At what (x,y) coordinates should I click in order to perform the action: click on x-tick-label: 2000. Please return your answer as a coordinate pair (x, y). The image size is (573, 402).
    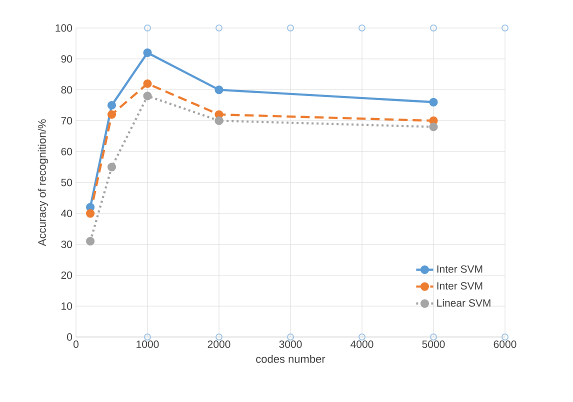
    Looking at the image, I should click on (219, 344).